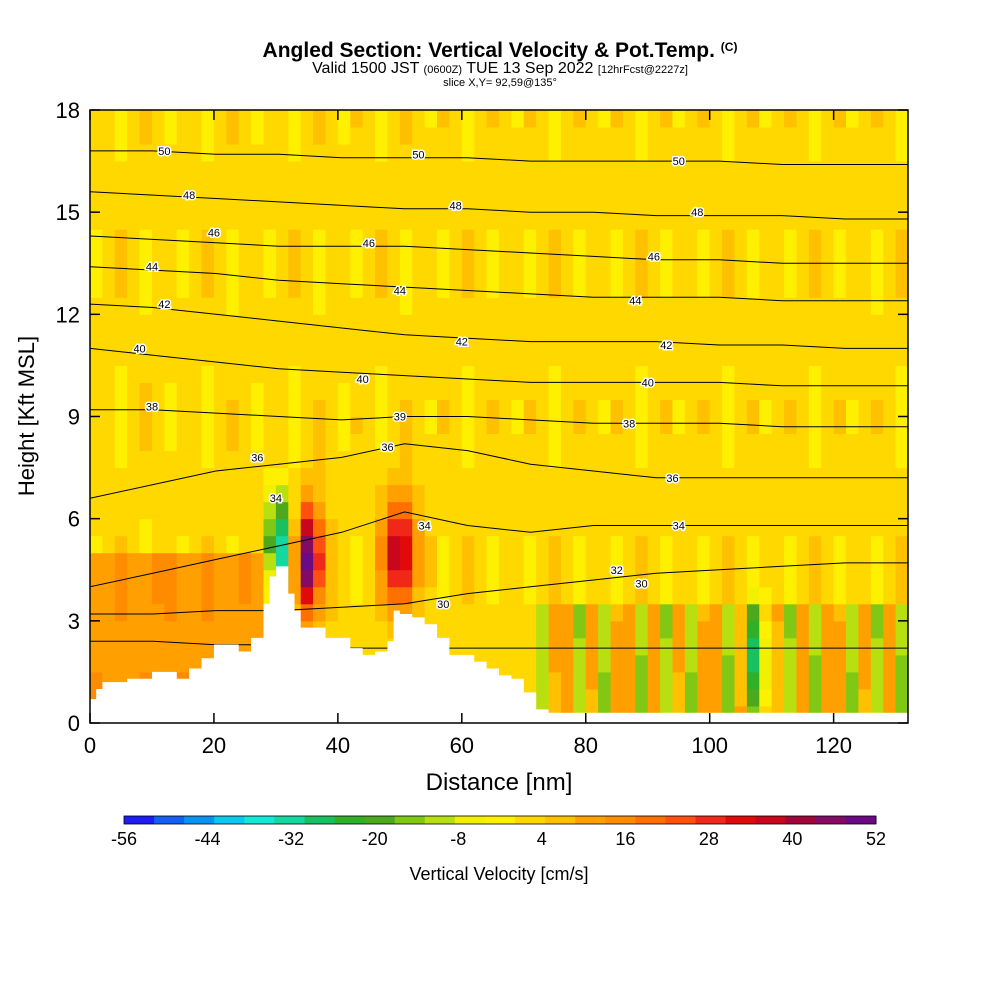 The image size is (1000, 1000). What do you see at coordinates (410, 820) in the screenshot?
I see `colorbar-swatch` at bounding box center [410, 820].